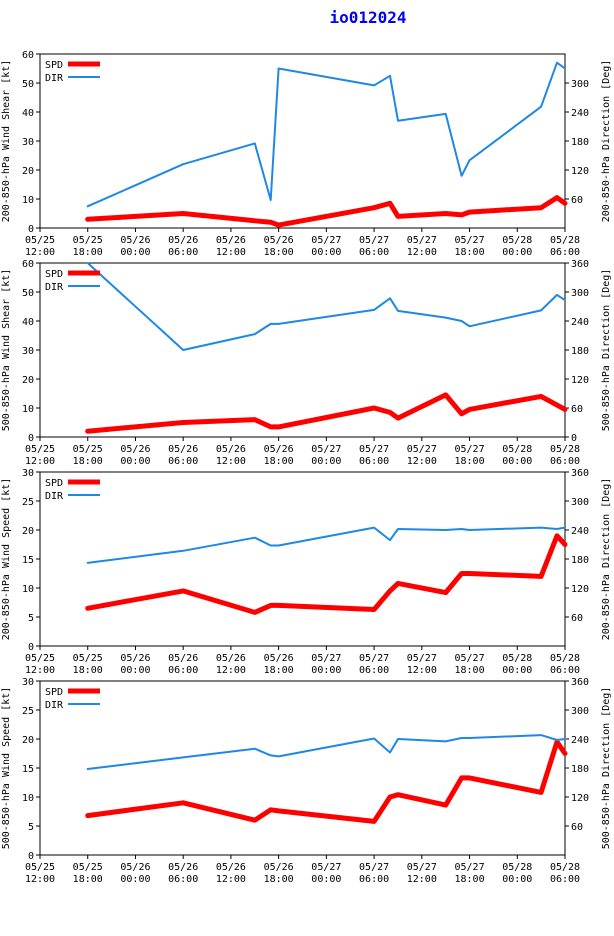  Describe the element at coordinates (54, 496) in the screenshot. I see `legend-label-dir: DIR` at that location.